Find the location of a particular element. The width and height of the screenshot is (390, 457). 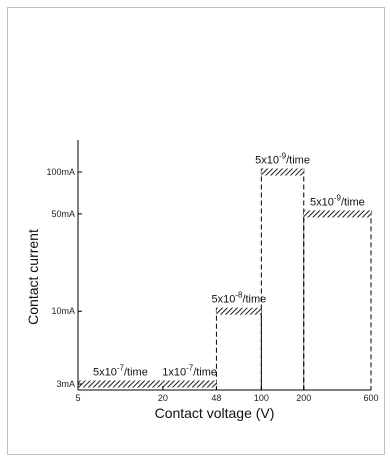

region-rate-label: 5x10-7/time is located at coordinates (120, 371).